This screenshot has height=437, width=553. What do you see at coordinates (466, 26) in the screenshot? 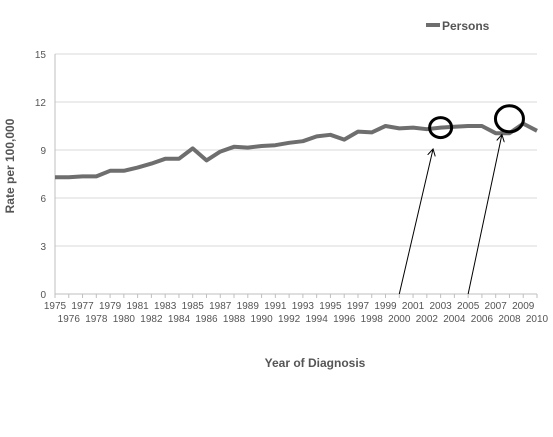
I see `legend-label-persons: Persons` at bounding box center [466, 26].